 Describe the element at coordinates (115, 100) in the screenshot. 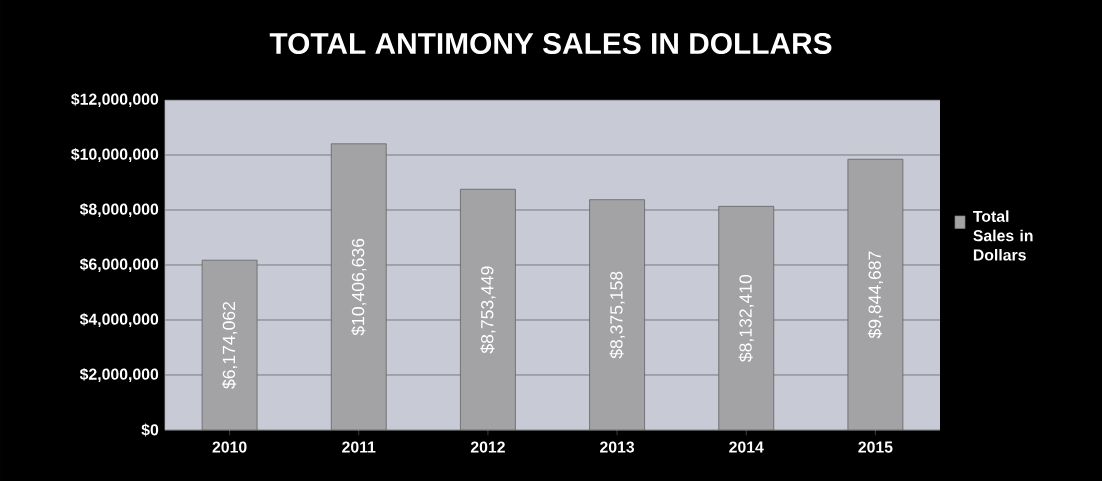

I see `y-tick-label: $12,000,000` at that location.